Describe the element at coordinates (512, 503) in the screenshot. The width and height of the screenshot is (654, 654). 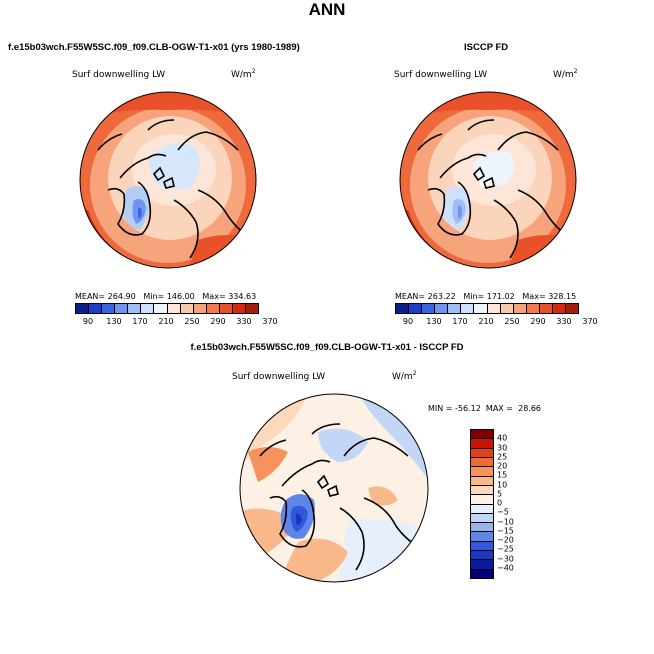
I see `diff-colorbar-ticks: 40 30 25 20 15 10 5 0 −5 −10 −15 −20 −25 −30 −40` at that location.